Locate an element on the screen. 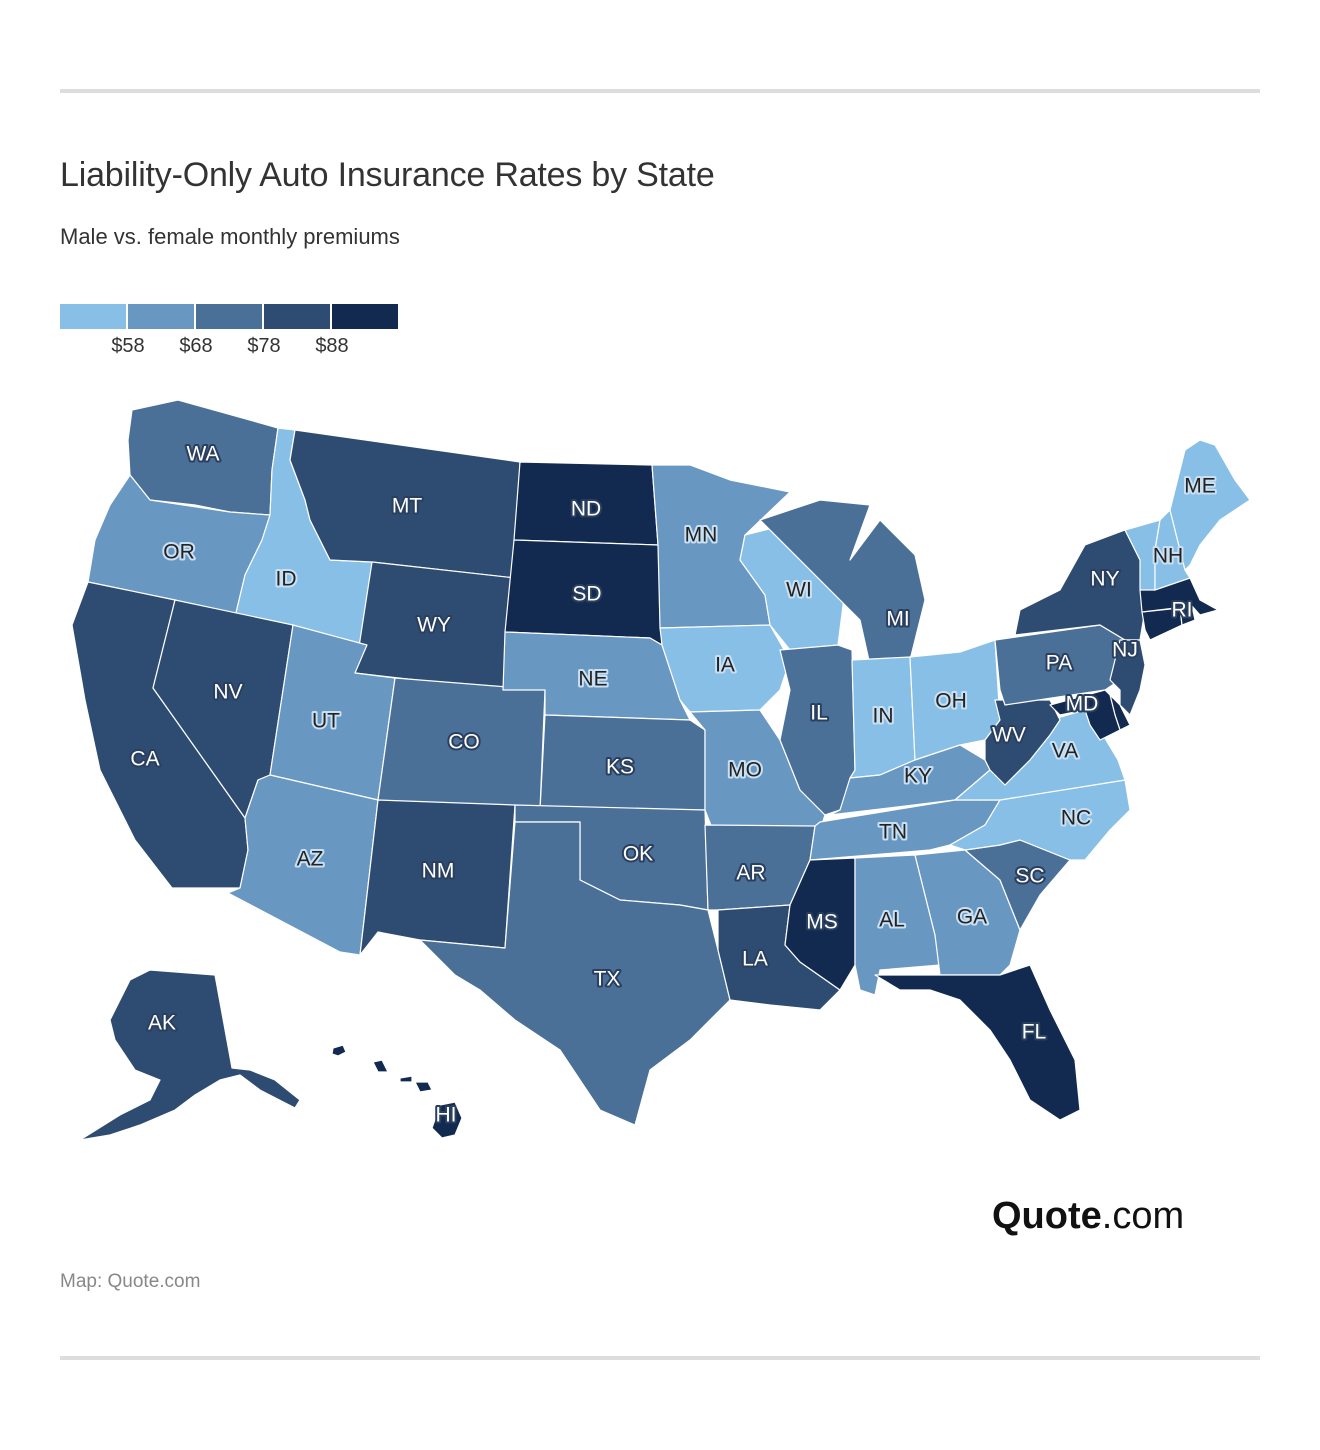 This screenshot has height=1450, width=1320. label-ga: GA is located at coordinates (972, 917).